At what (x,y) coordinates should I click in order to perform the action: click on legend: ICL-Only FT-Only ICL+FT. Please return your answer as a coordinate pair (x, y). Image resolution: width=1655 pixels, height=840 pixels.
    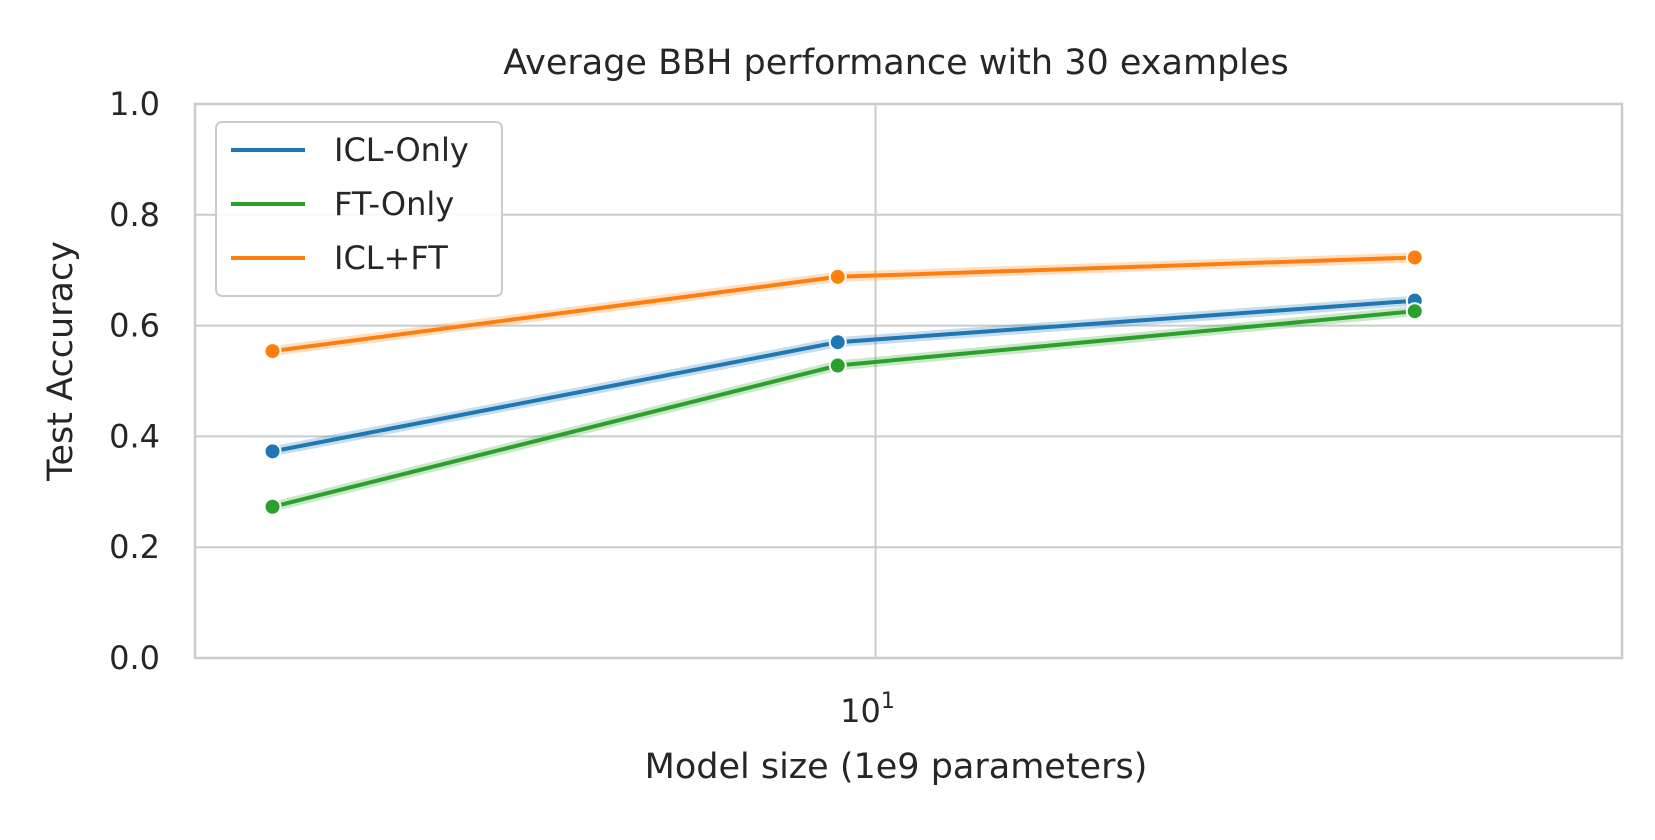
    Looking at the image, I should click on (359, 209).